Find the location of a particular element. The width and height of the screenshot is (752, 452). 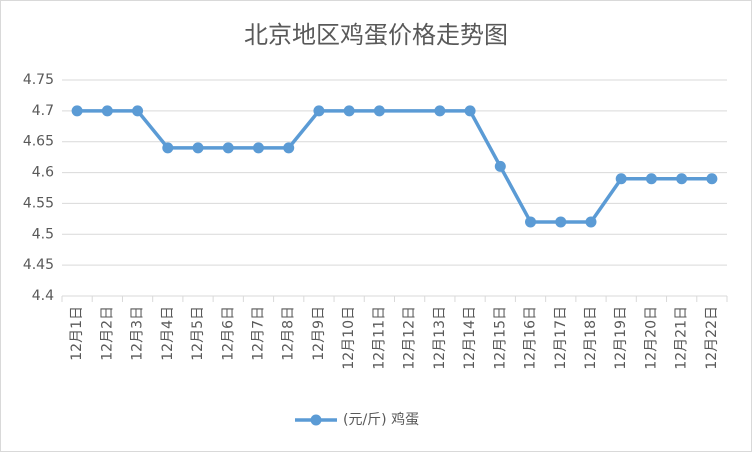

y-tick-label: 4.7 is located at coordinates (43, 111).